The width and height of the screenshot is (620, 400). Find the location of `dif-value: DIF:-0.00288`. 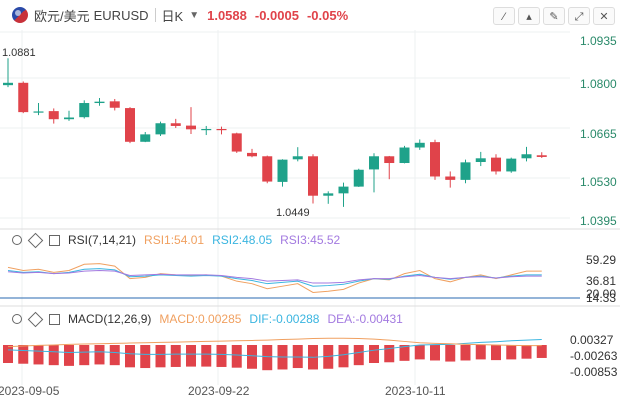

dif-value: DIF:-0.00288 is located at coordinates (284, 319).